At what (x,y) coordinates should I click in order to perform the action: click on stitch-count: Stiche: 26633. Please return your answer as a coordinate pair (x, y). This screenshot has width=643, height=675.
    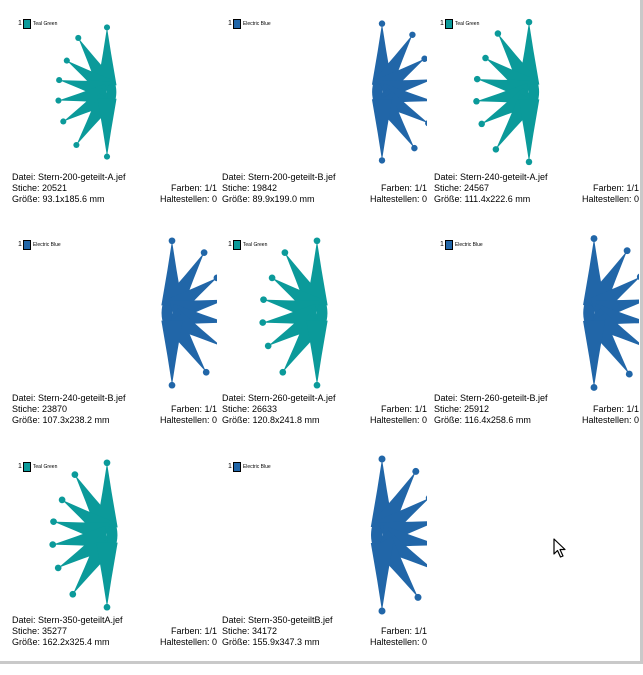
    Looking at the image, I should click on (250, 409).